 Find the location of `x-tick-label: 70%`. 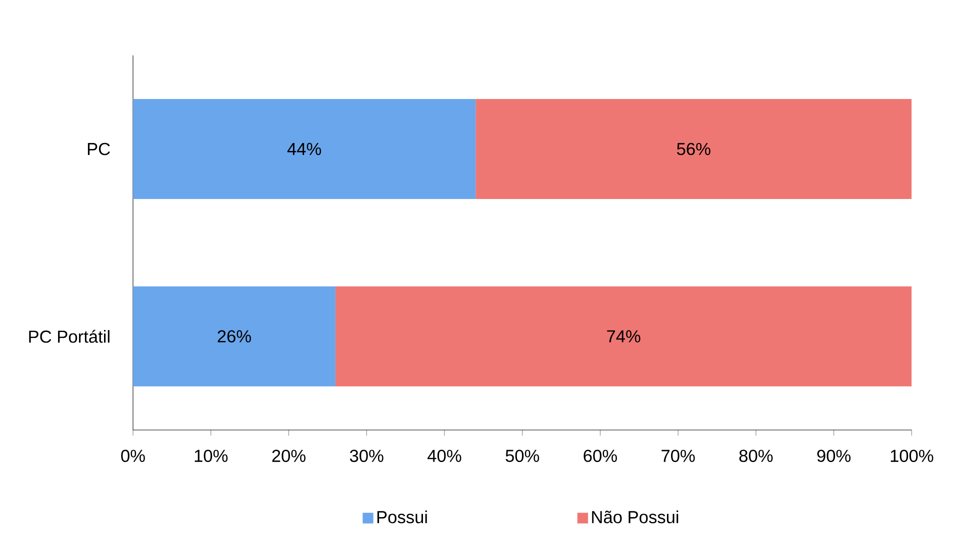

x-tick-label: 70% is located at coordinates (678, 456).